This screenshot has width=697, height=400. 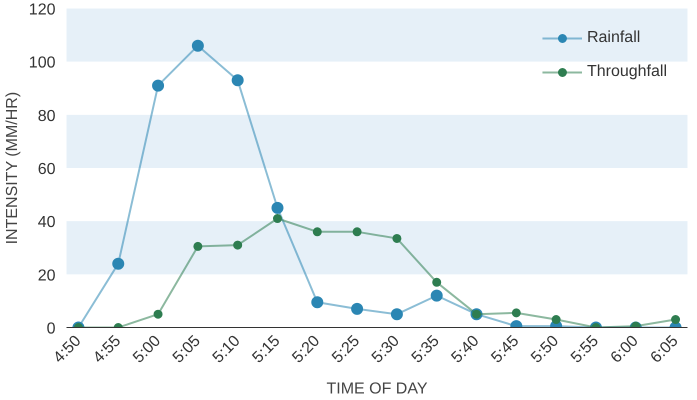 I want to click on y-tick-label: 40, so click(x=47, y=223).